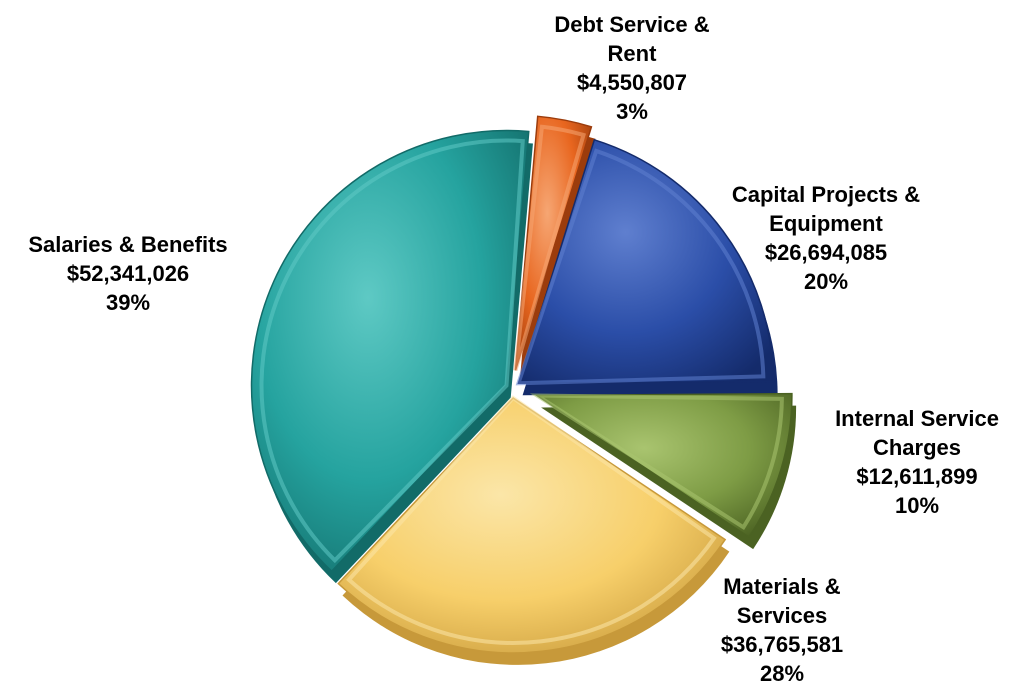 The image size is (1022, 696). I want to click on slice-name-line: Charges, so click(917, 447).